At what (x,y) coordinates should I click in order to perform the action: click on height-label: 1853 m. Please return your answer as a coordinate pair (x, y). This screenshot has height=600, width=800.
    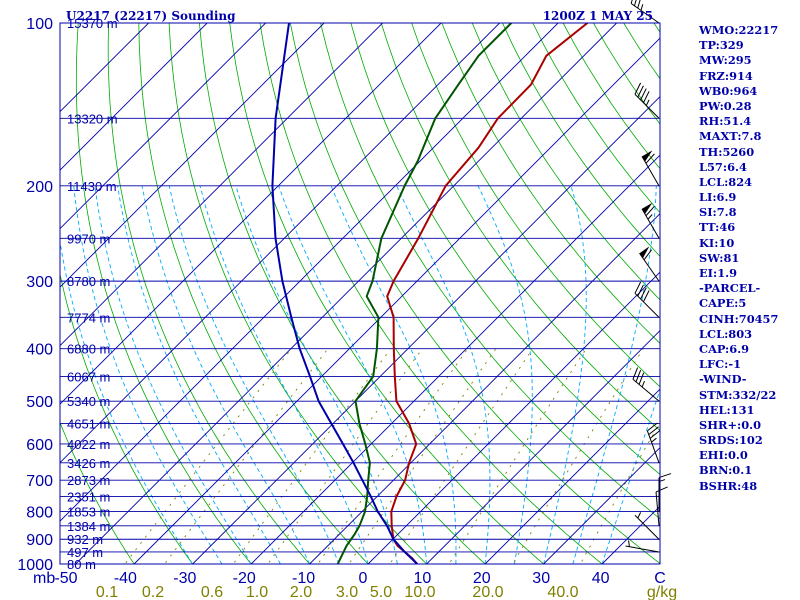
    Looking at the image, I should click on (88, 512).